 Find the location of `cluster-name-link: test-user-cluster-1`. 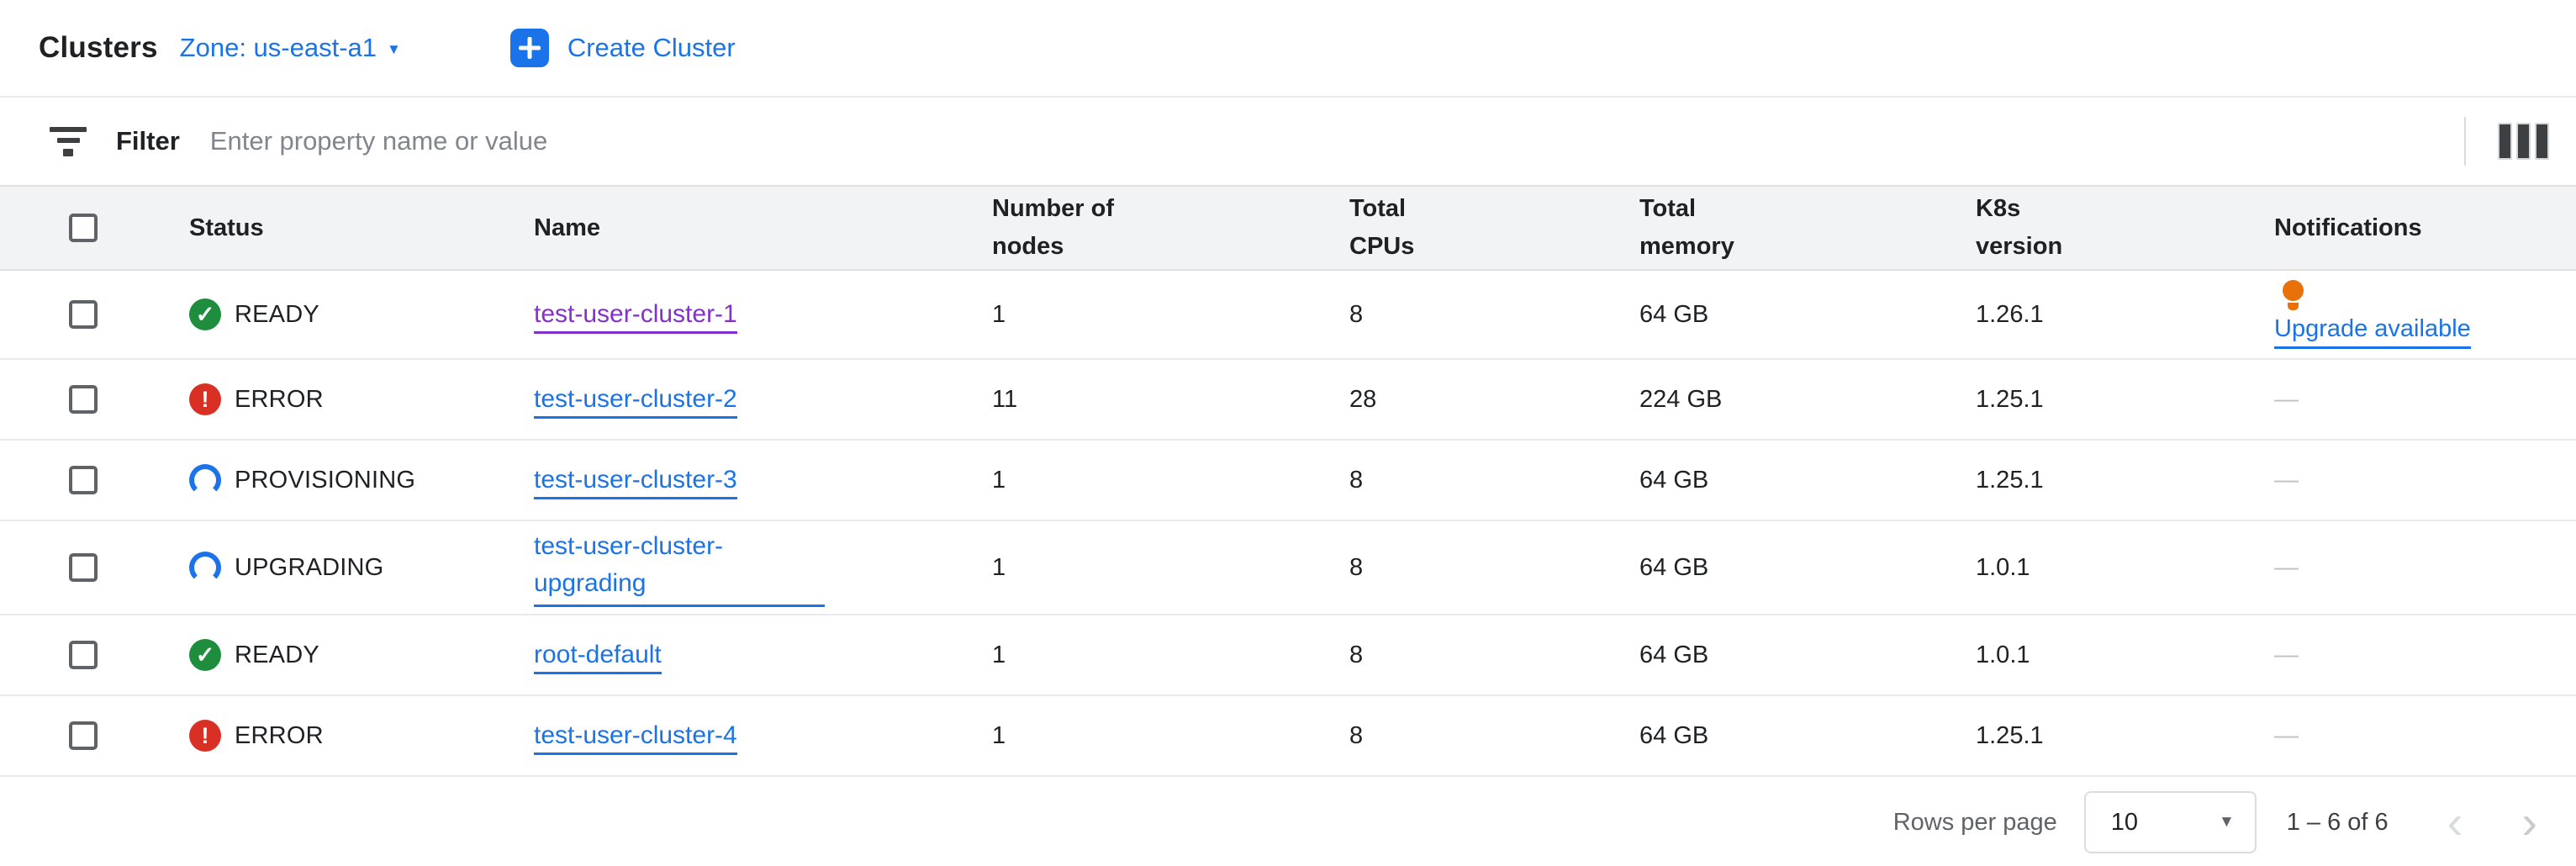

cluster-name-link: test-user-cluster-1 is located at coordinates (636, 317).